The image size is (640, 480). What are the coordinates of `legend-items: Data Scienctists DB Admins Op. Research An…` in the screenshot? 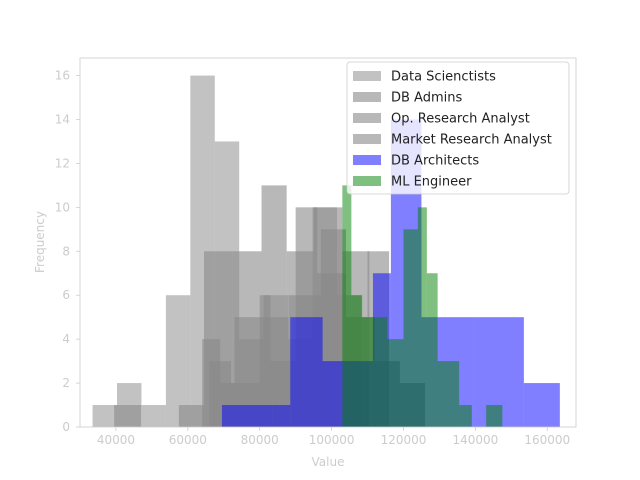 It's located at (452, 130).